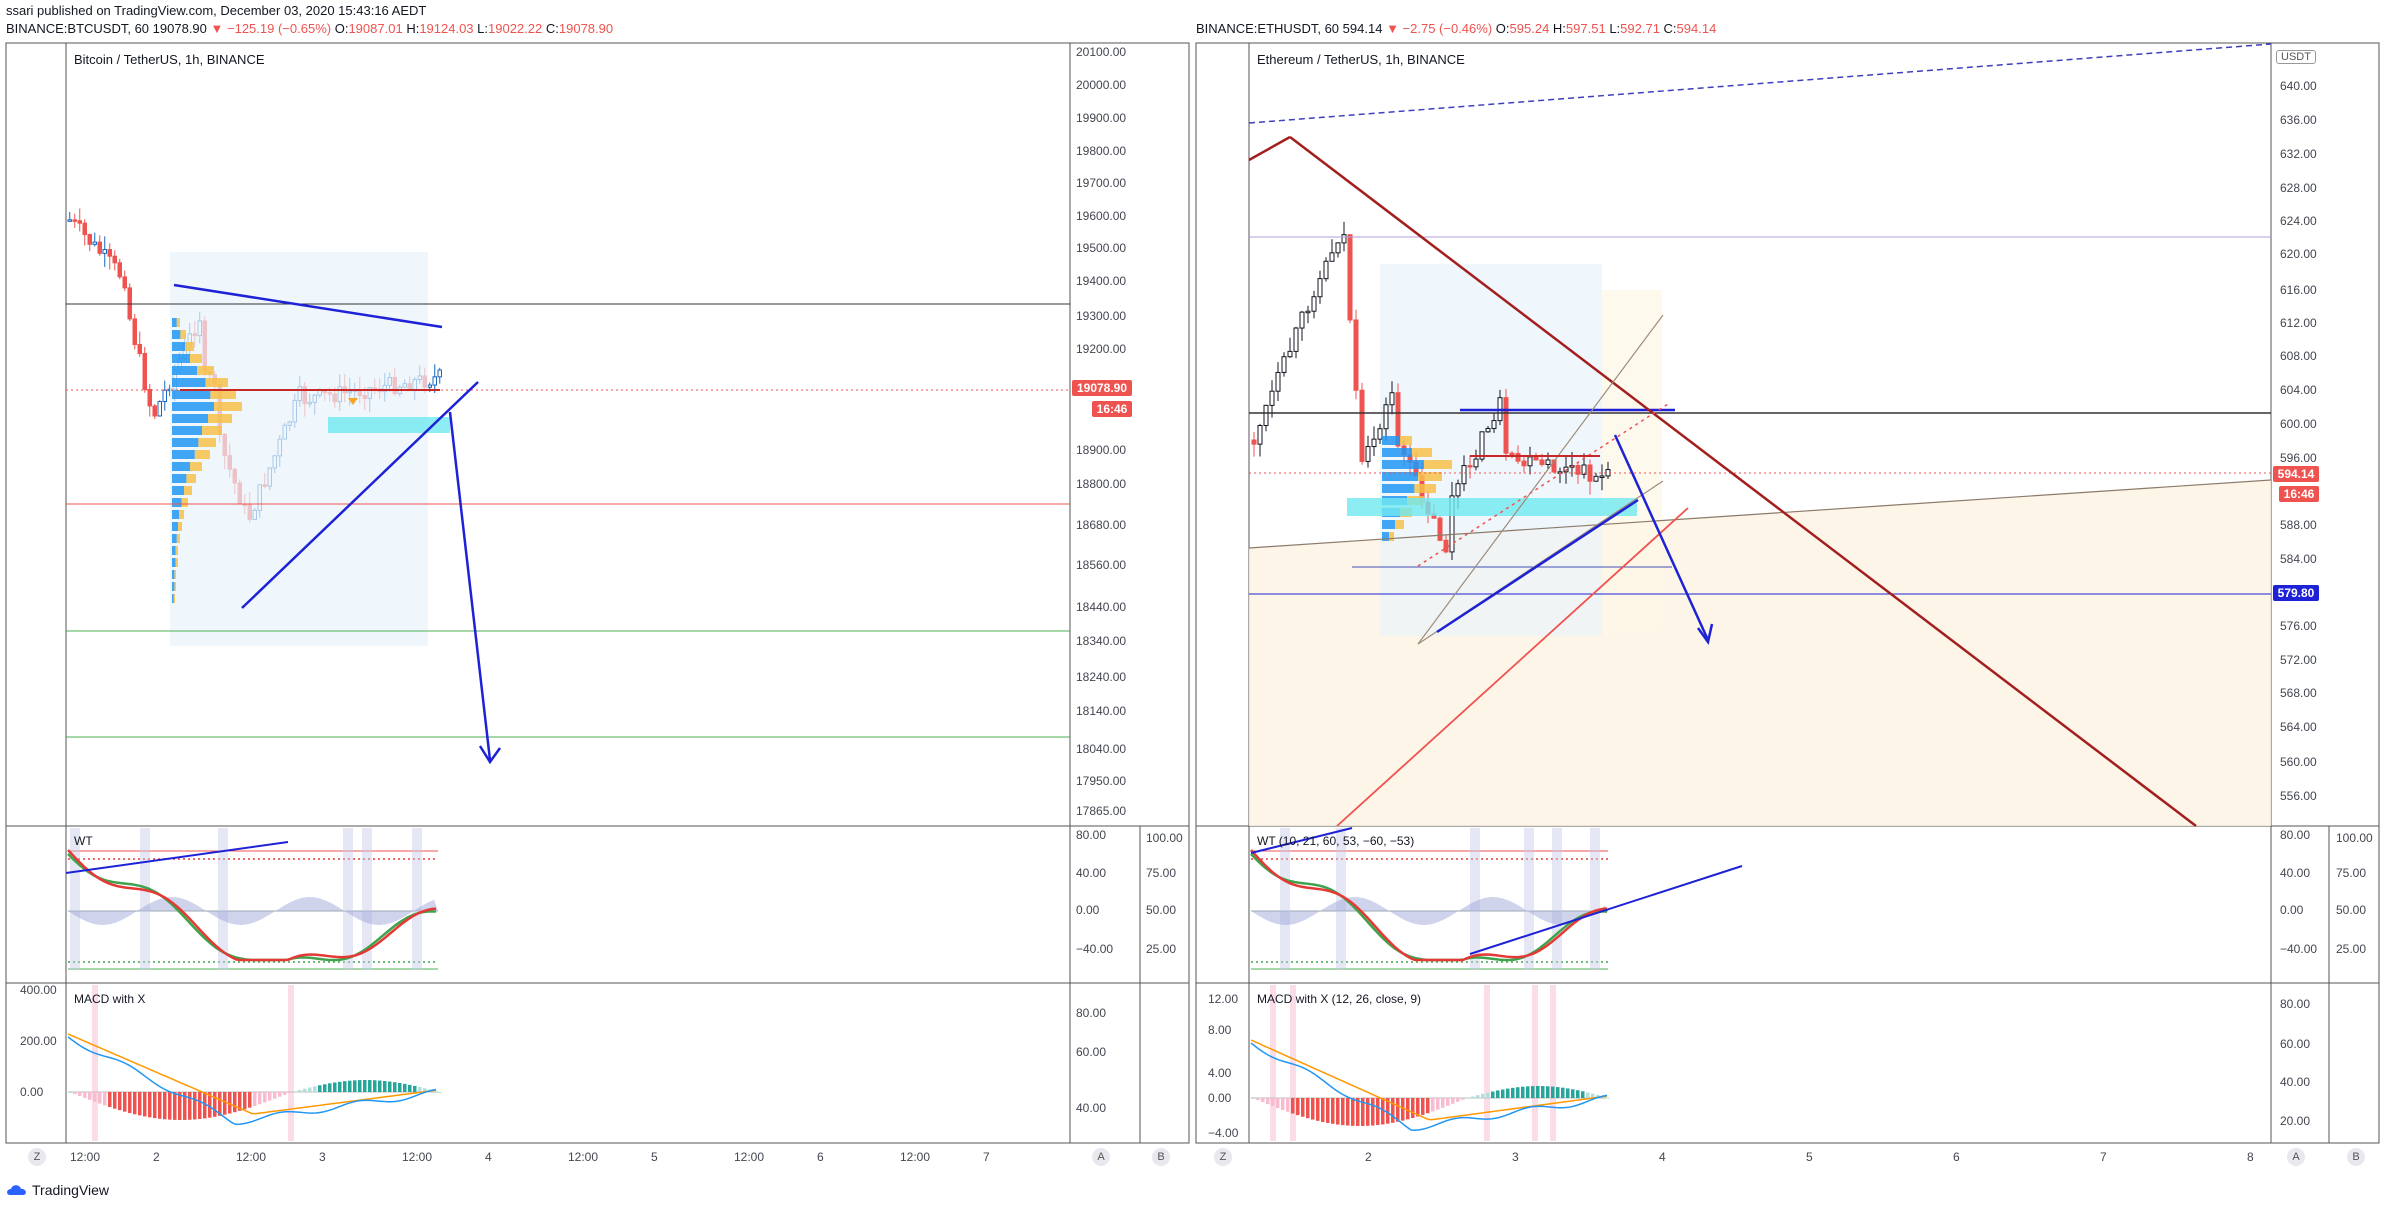 This screenshot has height=1209, width=2385. Describe the element at coordinates (1502, 28) in the screenshot. I see `eth-o-label: O:` at that location.